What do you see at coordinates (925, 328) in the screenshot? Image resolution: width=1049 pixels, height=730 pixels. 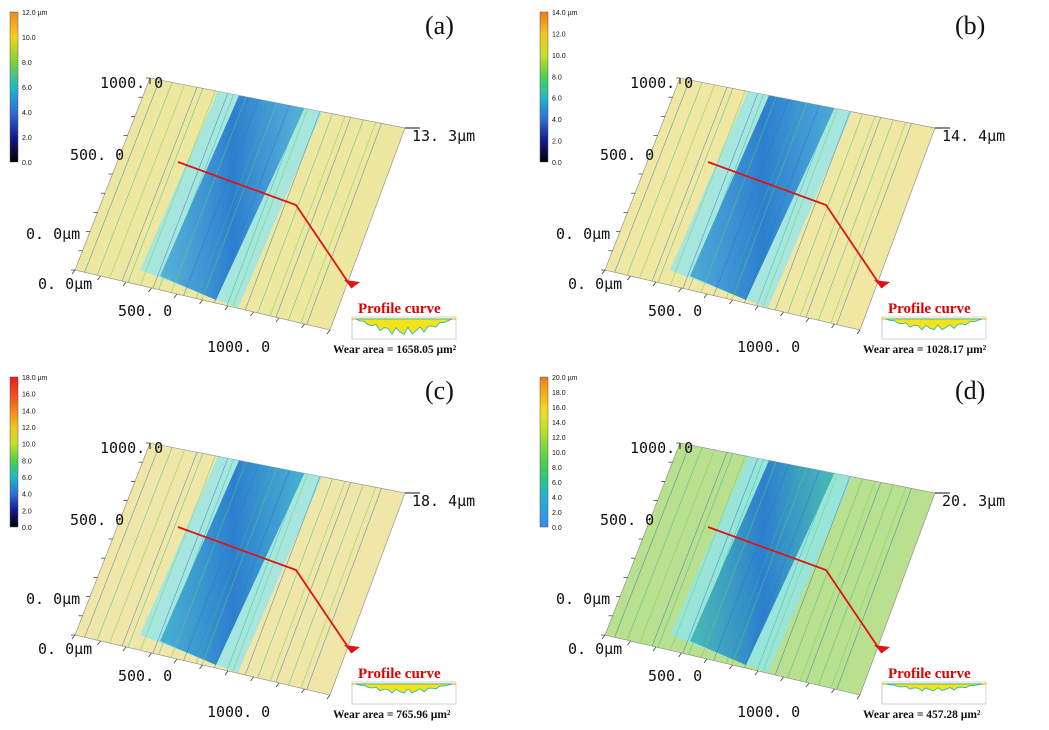 I see `profile-curve-inset: Profile curve Wear area = 1028.17 µm²` at bounding box center [925, 328].